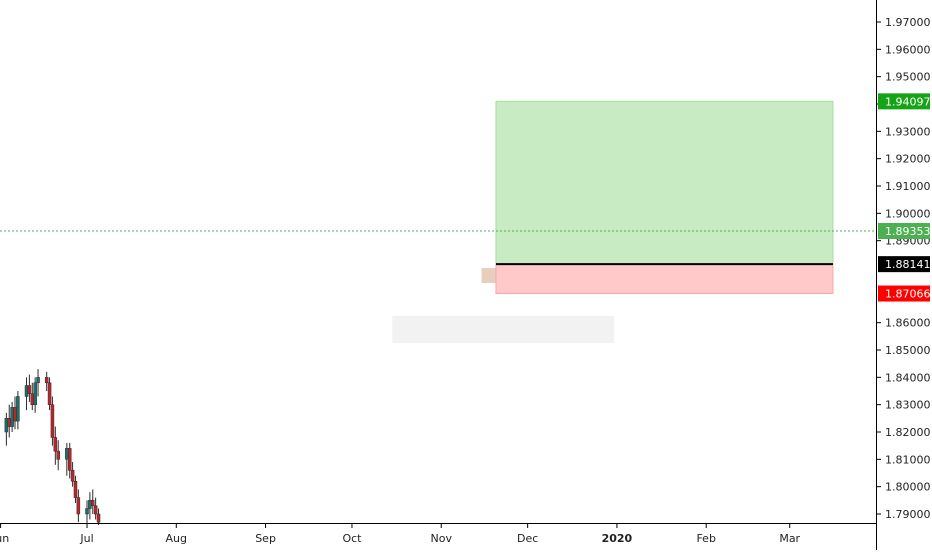 Image resolution: width=932 pixels, height=555 pixels. What do you see at coordinates (400, 534) in the screenshot?
I see `time-axis: Jun Jul Aug Sep Oct Nov Dec 2020 Feb Mar` at bounding box center [400, 534].